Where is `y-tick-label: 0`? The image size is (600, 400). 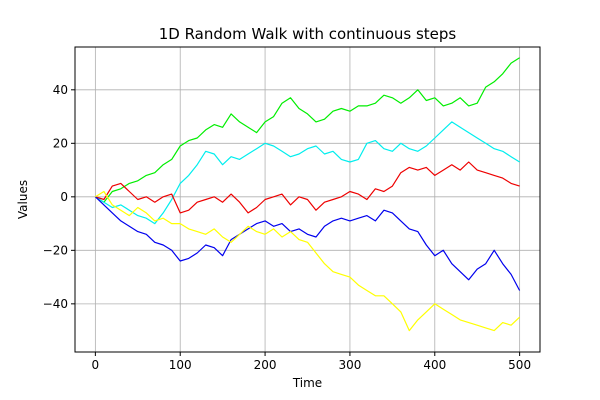
y-tick-label: 0 is located at coordinates (64, 197).